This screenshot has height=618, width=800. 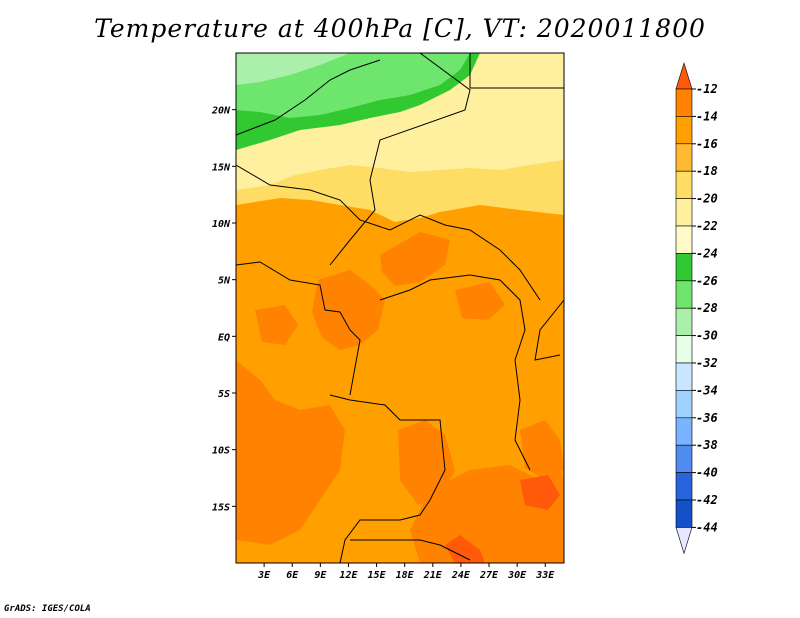 I want to click on colorbar-label: -42, so click(x=707, y=500).